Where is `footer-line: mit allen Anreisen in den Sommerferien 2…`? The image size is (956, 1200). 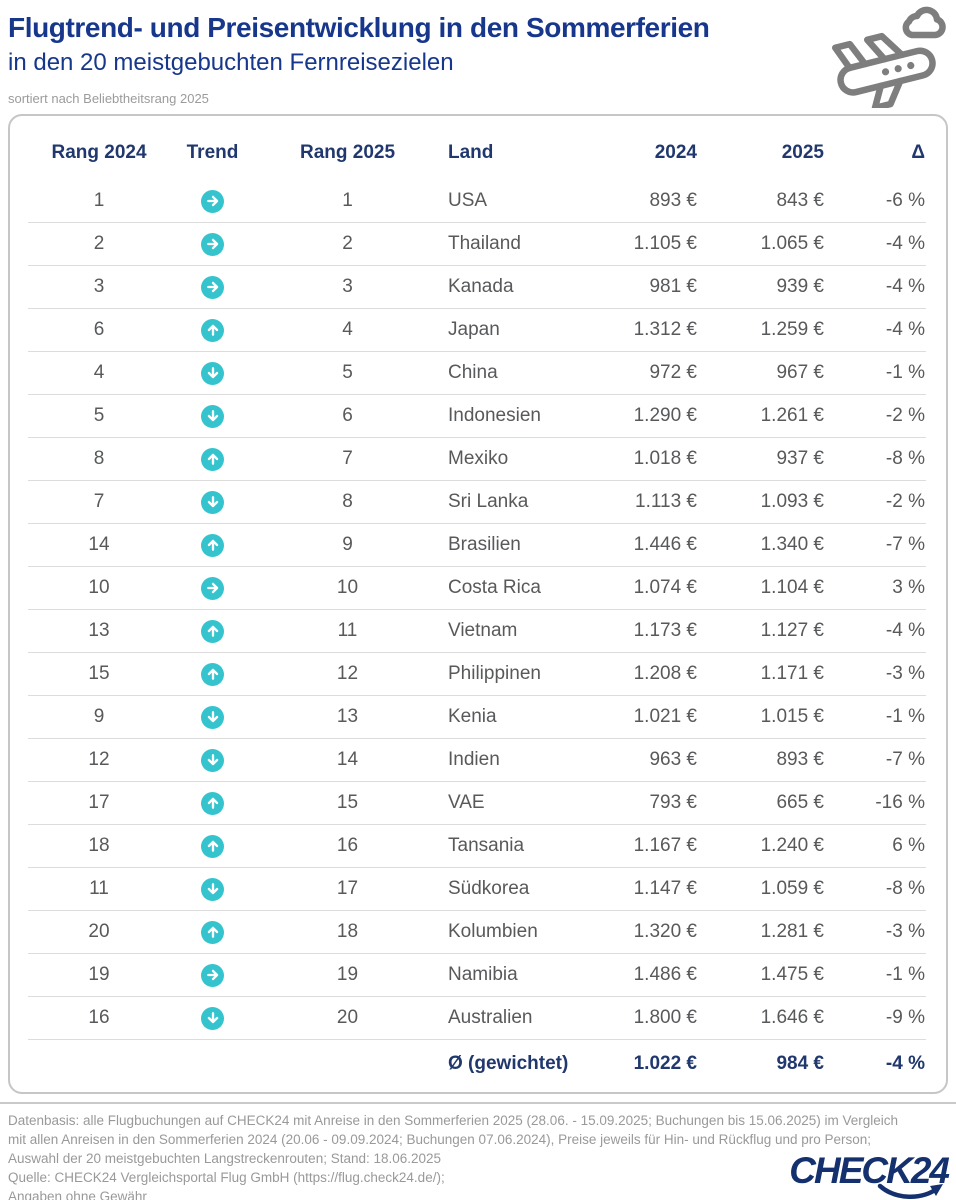 footer-line: mit allen Anreisen in den Sommerferien 2… is located at coordinates (440, 1139).